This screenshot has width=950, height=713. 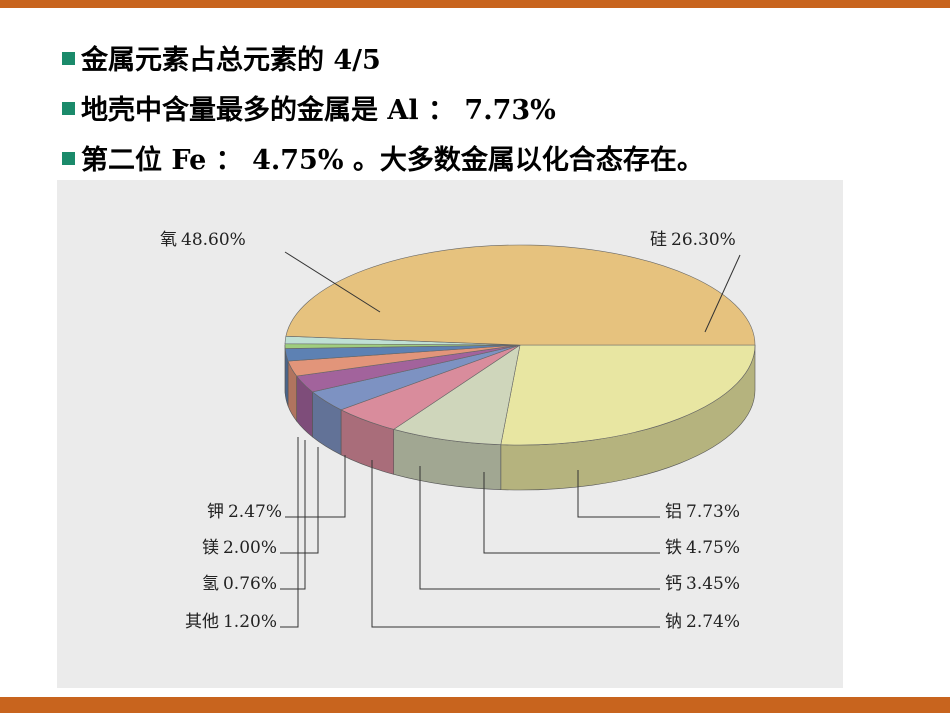 I want to click on slice-category: 硅, so click(x=658, y=240).